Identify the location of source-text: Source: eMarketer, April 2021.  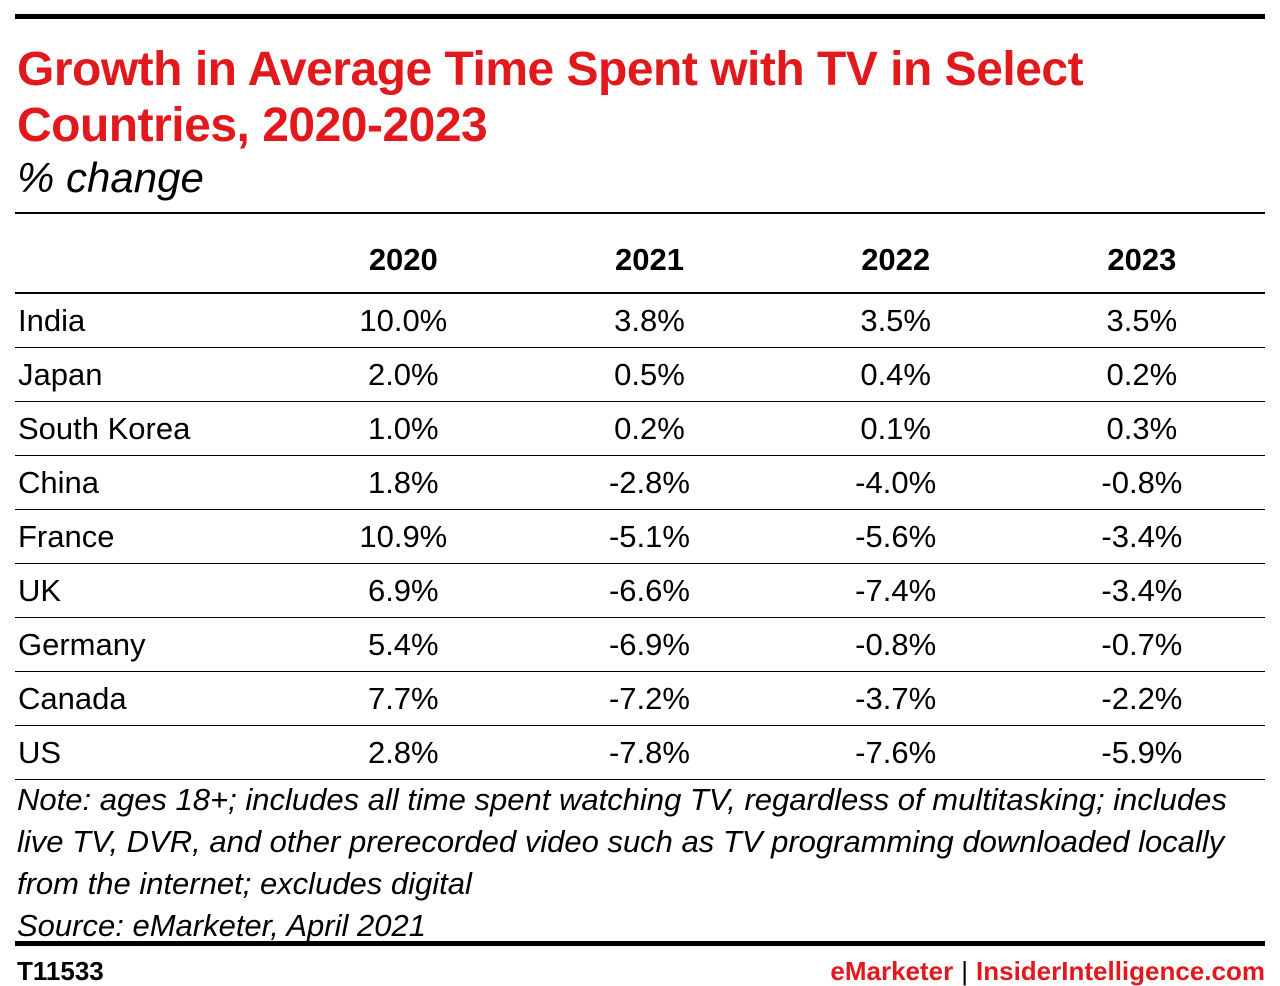
(221, 925).